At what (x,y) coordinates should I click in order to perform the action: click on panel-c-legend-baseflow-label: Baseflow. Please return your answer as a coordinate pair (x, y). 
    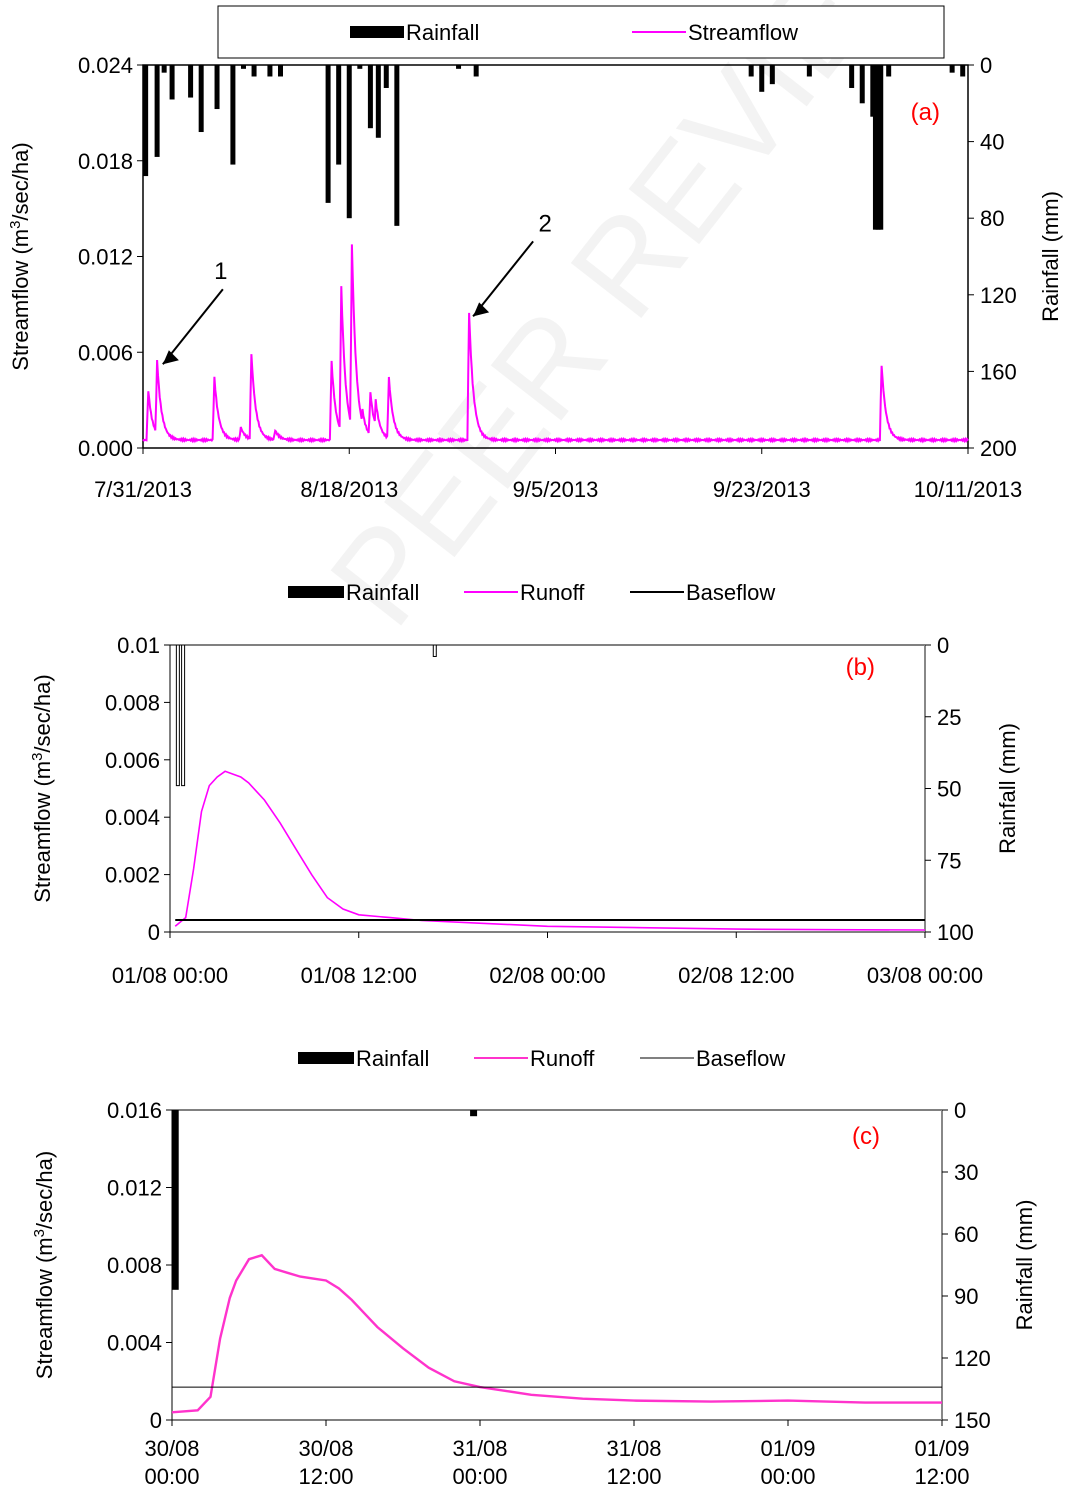
    Looking at the image, I should click on (740, 1058).